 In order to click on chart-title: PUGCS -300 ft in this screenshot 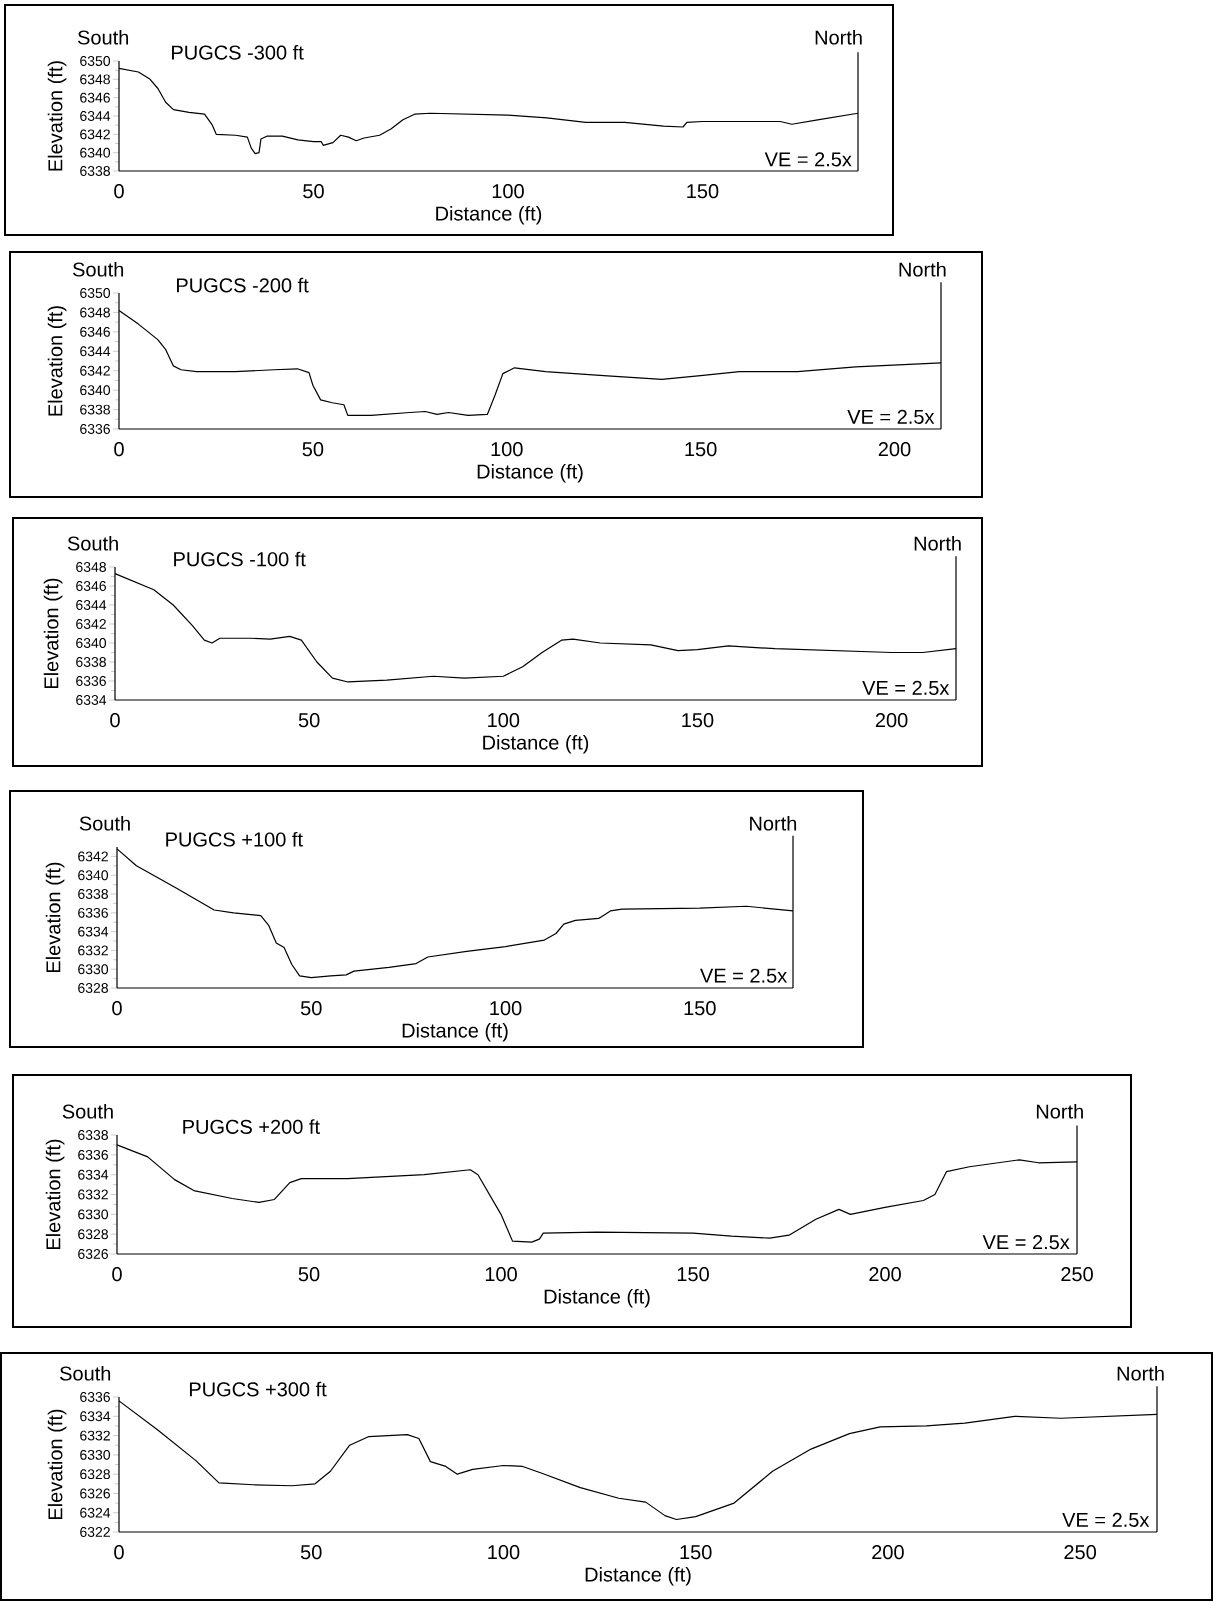, I will do `click(238, 52)`.